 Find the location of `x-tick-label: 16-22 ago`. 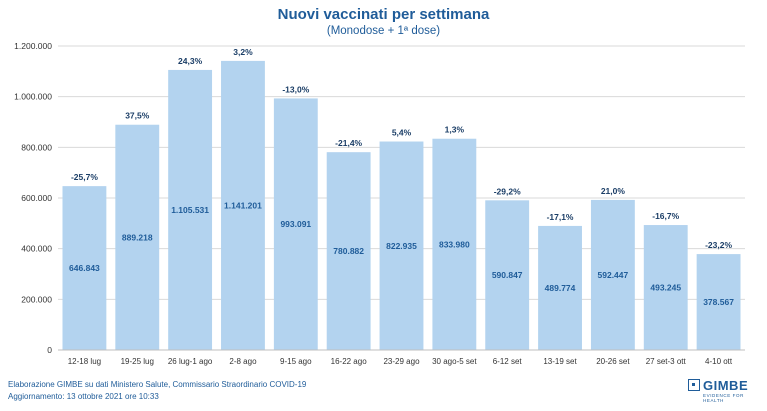

x-tick-label: 16-22 ago is located at coordinates (349, 361).